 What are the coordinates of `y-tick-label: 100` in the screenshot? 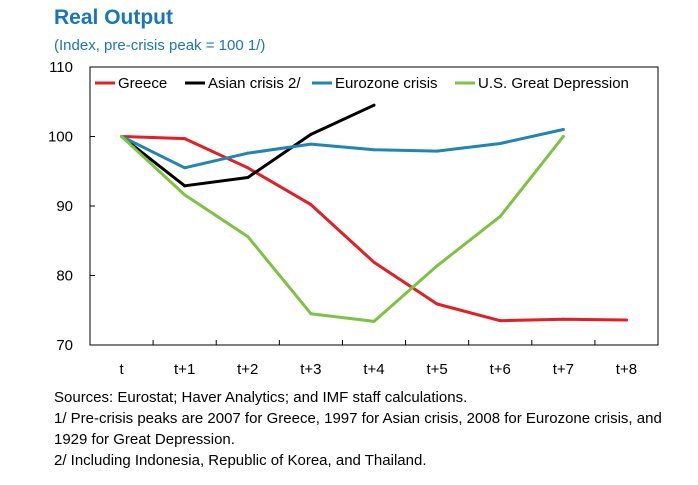 It's located at (60, 137).